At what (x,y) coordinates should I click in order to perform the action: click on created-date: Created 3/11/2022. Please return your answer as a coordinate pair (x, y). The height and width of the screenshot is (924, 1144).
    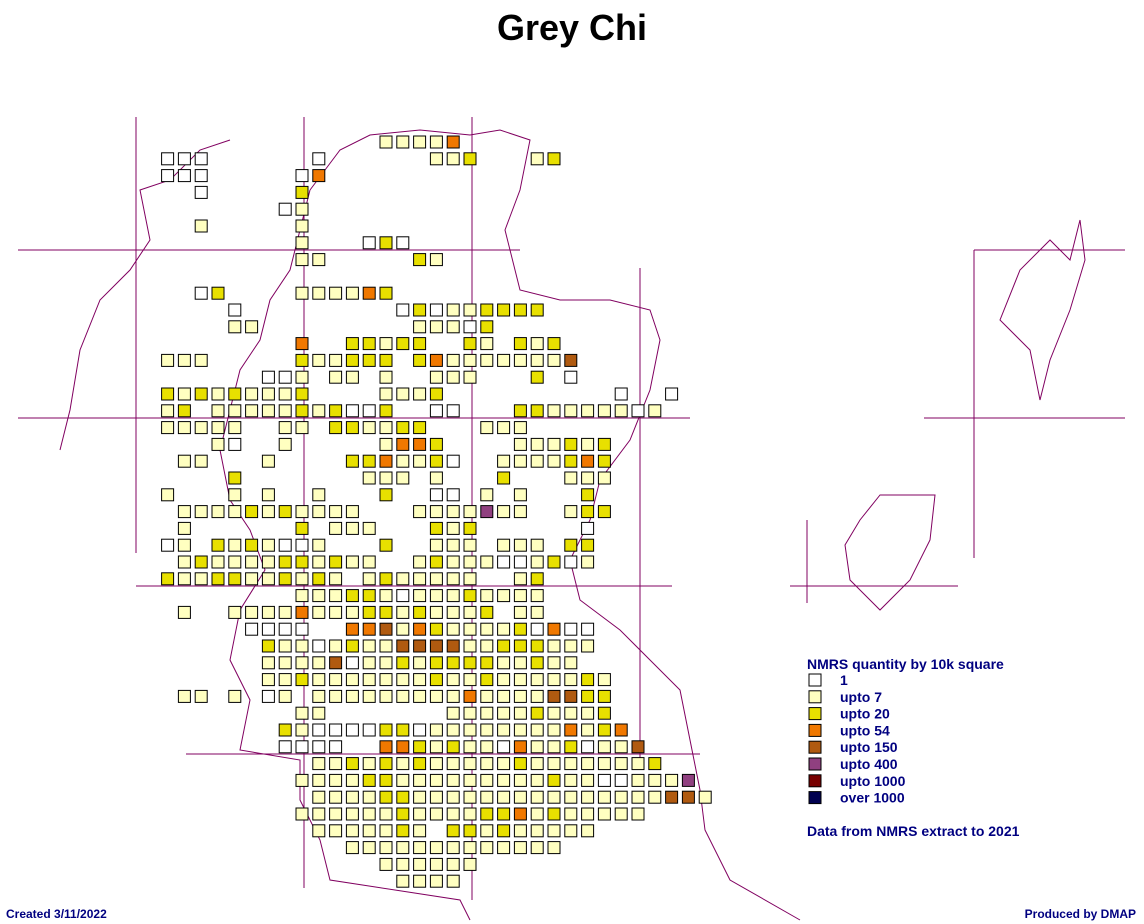
    Looking at the image, I should click on (56, 914).